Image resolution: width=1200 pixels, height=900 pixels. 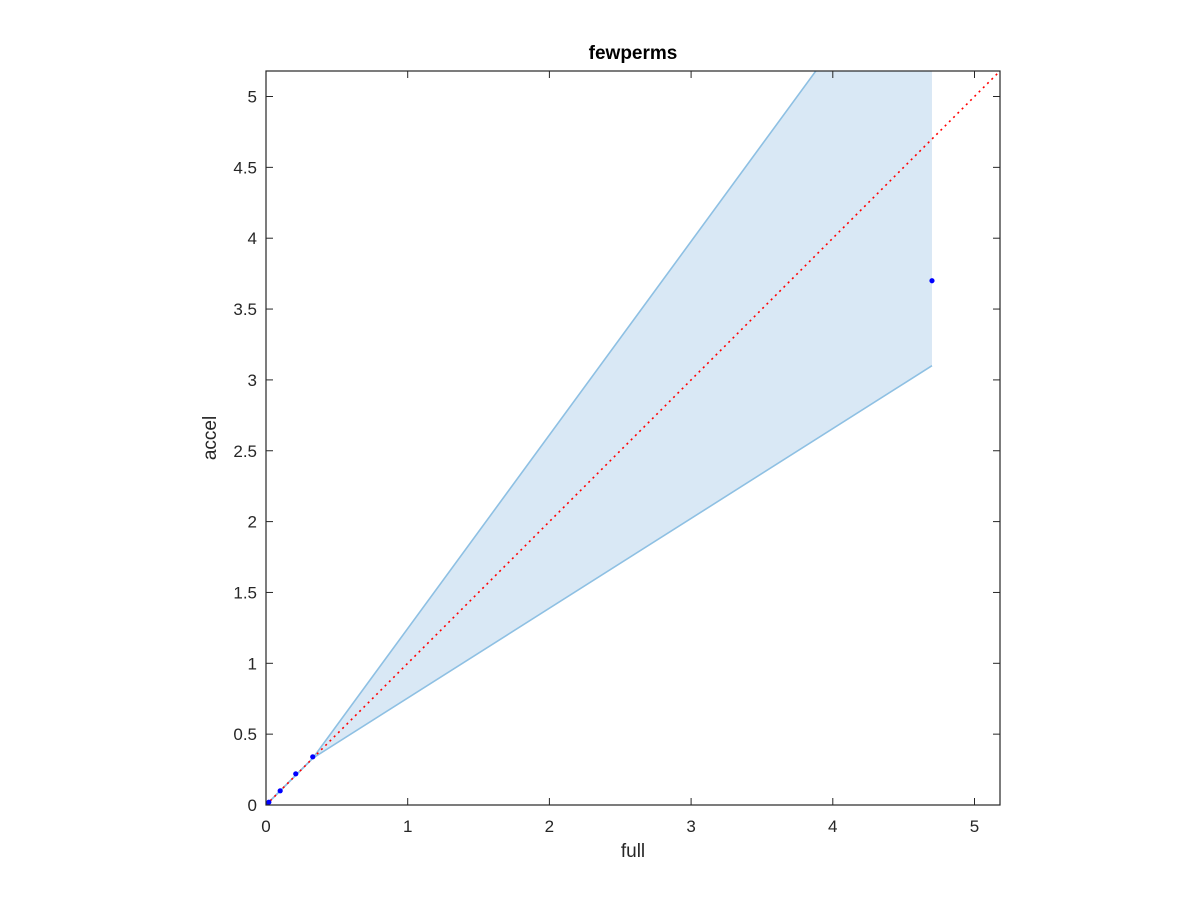 What do you see at coordinates (252, 97) in the screenshot?
I see `y-tick-label: 5` at bounding box center [252, 97].